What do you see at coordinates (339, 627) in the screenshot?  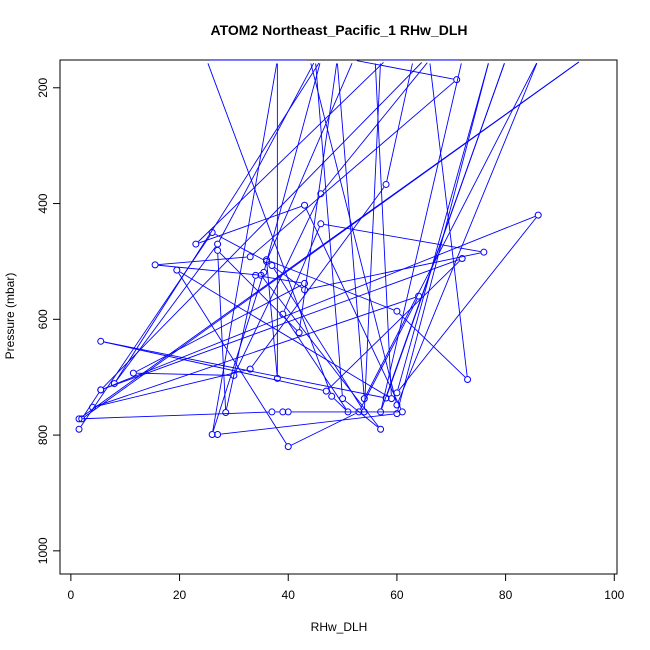 I see `x-axis-label: RHw_DLH` at bounding box center [339, 627].